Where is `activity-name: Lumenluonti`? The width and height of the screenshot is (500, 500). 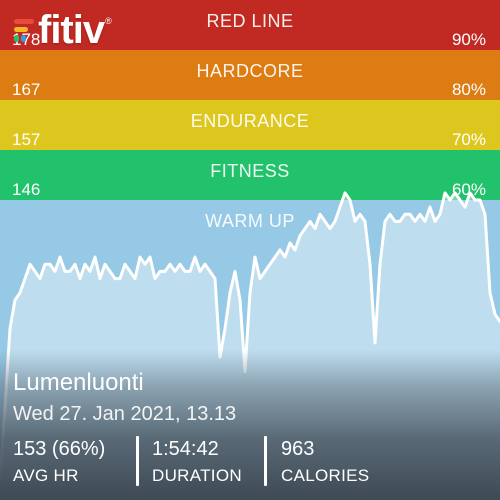 activity-name: Lumenluonti is located at coordinates (78, 382).